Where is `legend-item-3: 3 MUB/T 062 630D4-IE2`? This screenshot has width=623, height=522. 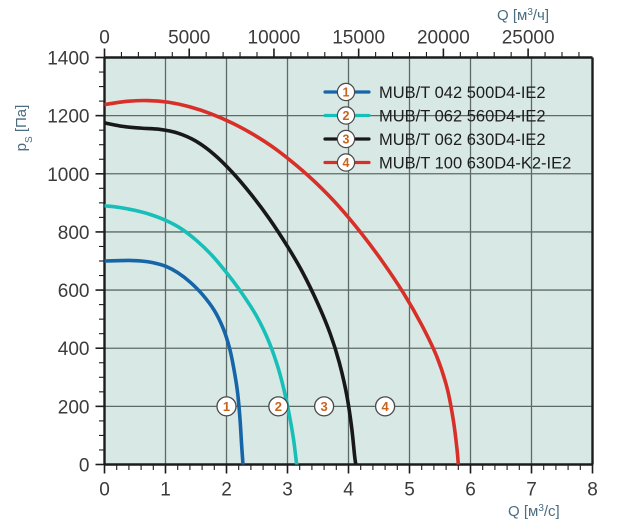 legend-item-3: 3 MUB/T 062 630D4-IE2 is located at coordinates (434, 139).